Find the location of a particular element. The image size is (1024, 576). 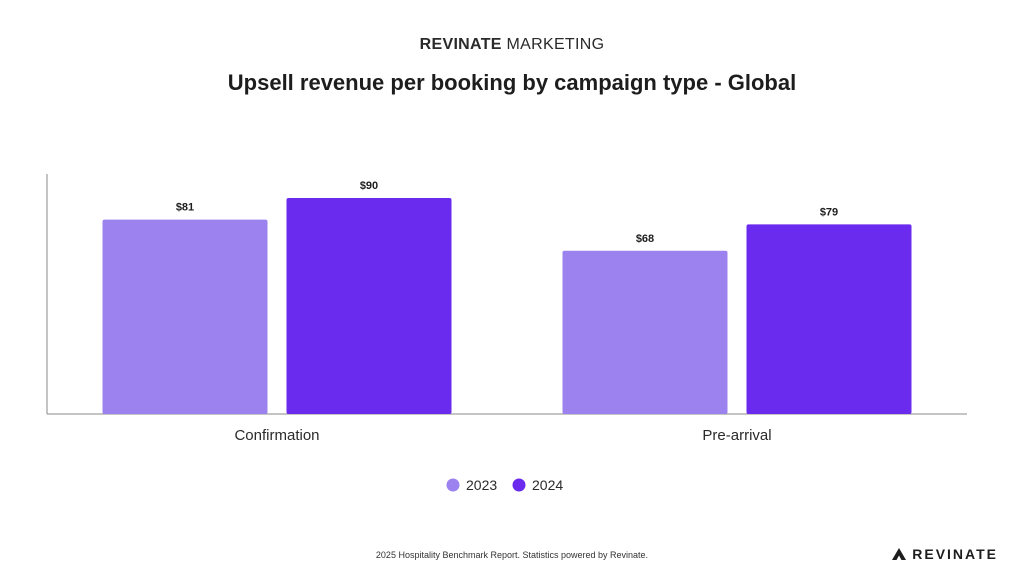

brand-header-rest: MARKETING is located at coordinates (555, 44).